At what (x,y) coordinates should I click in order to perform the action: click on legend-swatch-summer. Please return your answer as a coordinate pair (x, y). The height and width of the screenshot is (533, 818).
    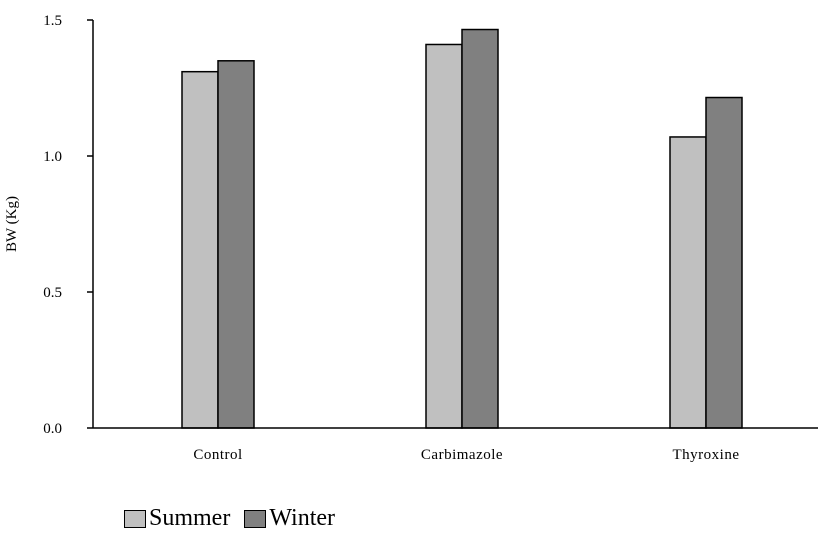
    Looking at the image, I should click on (135, 518).